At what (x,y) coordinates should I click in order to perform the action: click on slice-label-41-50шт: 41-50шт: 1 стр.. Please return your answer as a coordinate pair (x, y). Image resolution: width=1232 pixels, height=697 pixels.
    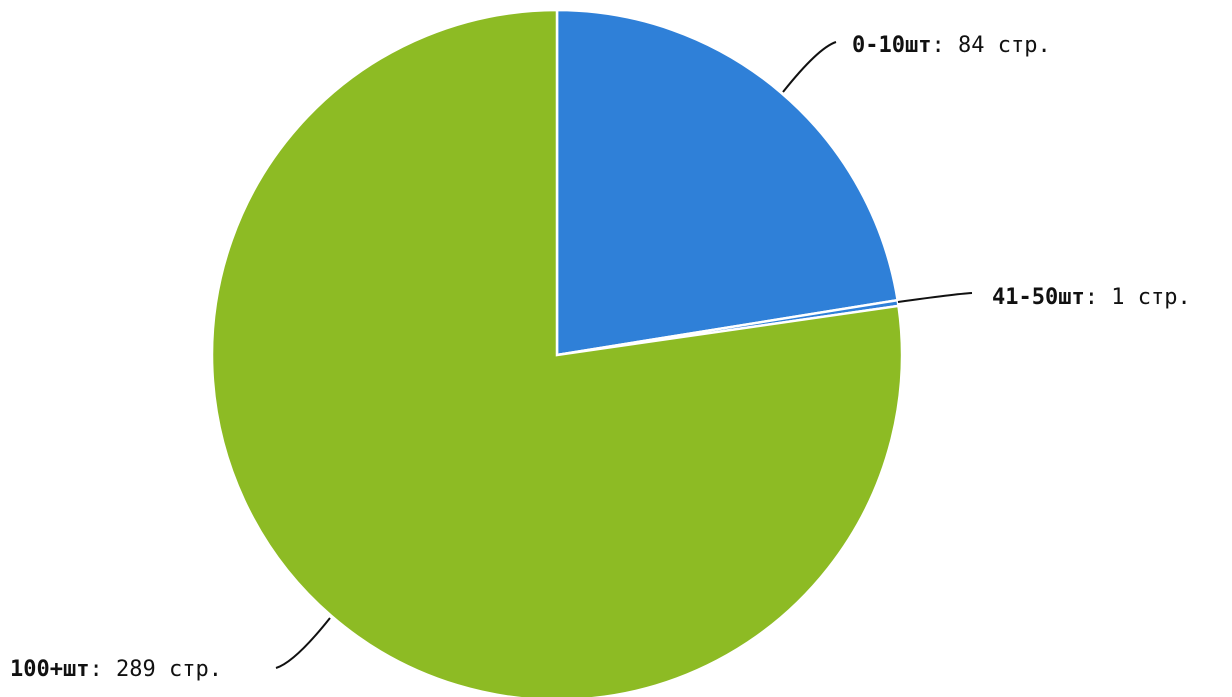
    Looking at the image, I should click on (1091, 297).